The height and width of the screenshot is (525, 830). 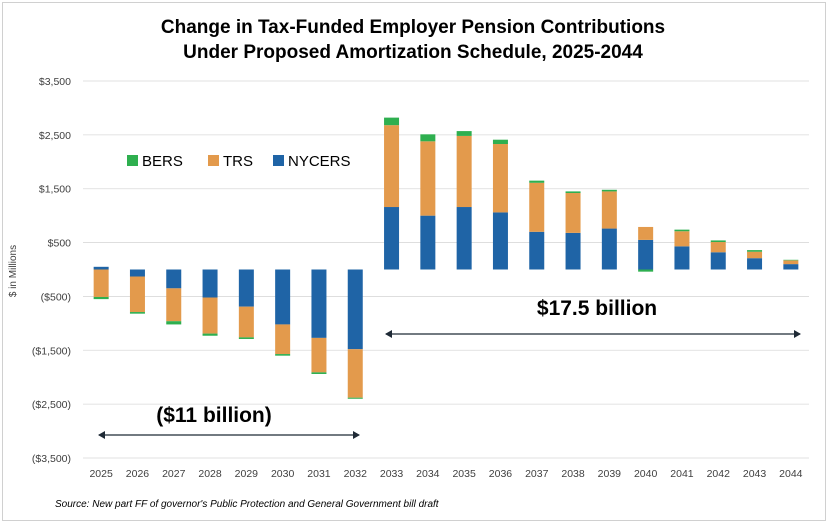 I want to click on bar-nycers-2037, so click(x=537, y=250).